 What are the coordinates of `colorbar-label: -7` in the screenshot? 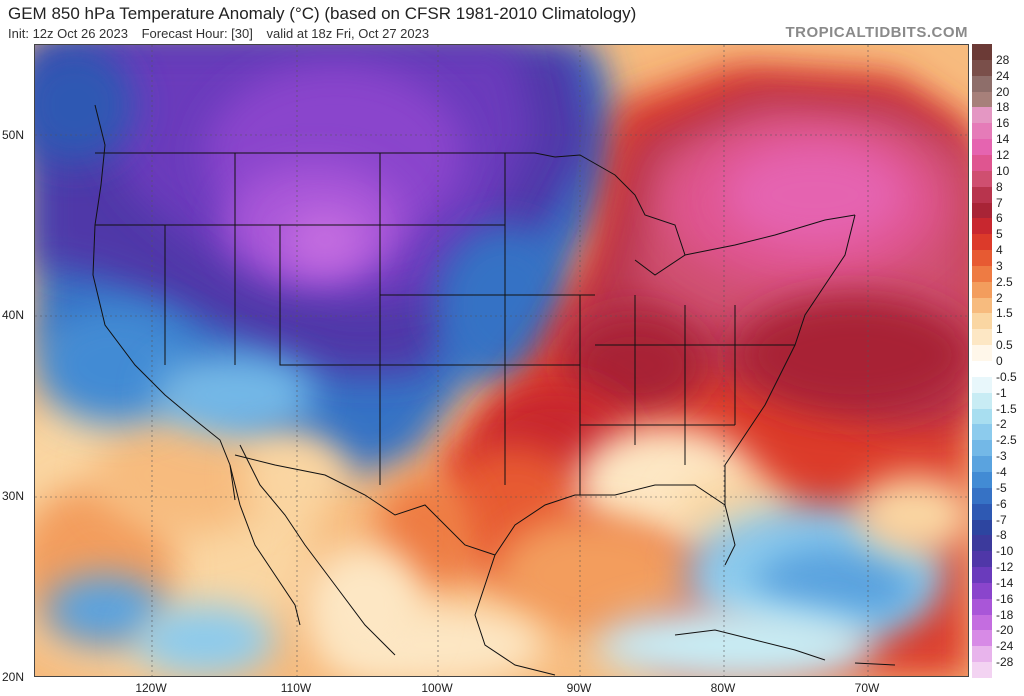 It's located at (1001, 519).